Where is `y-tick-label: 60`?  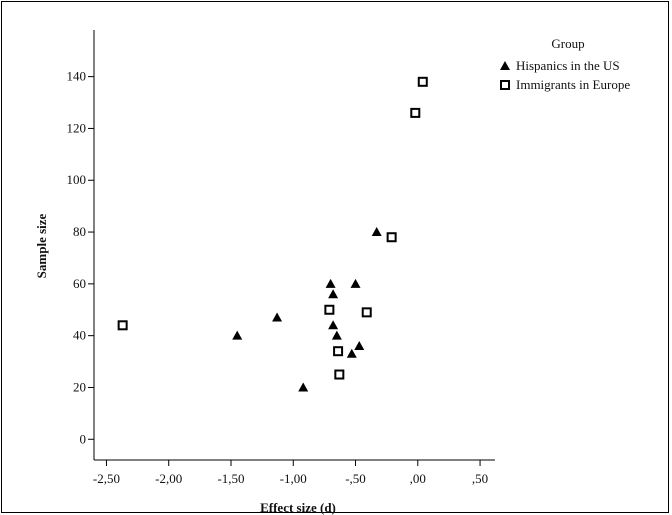 y-tick-label: 60 is located at coordinates (79, 283).